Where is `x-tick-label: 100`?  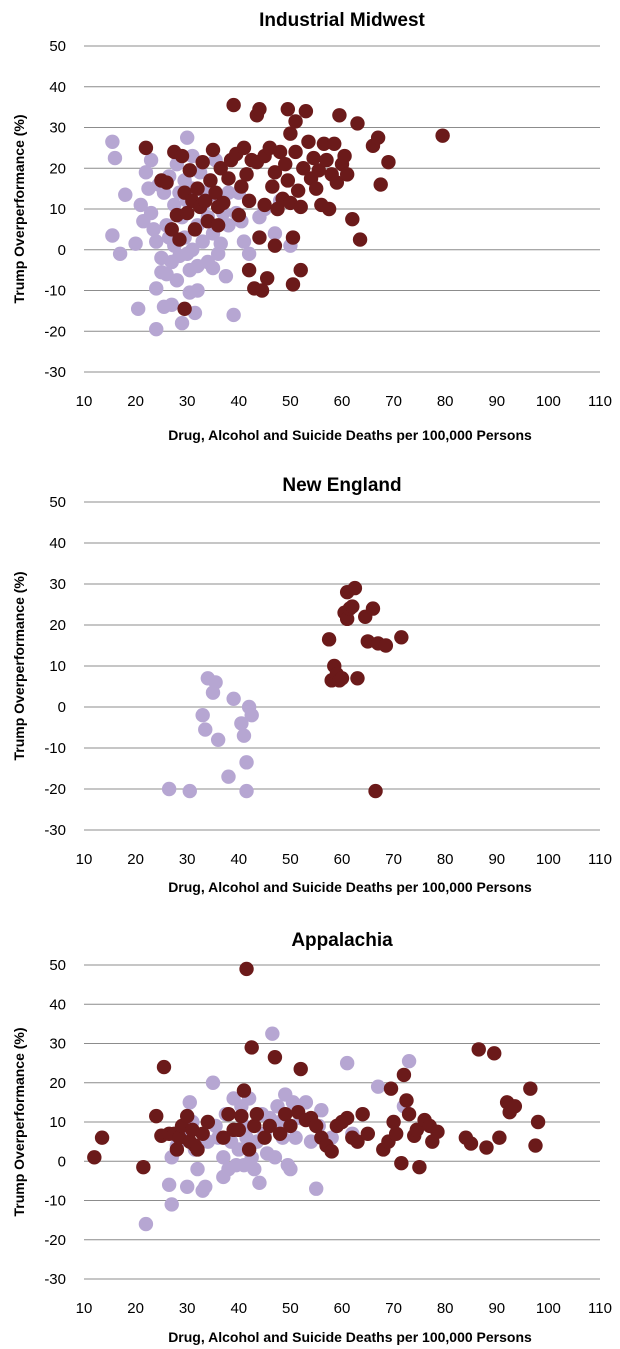
x-tick-label: 100 is located at coordinates (548, 859).